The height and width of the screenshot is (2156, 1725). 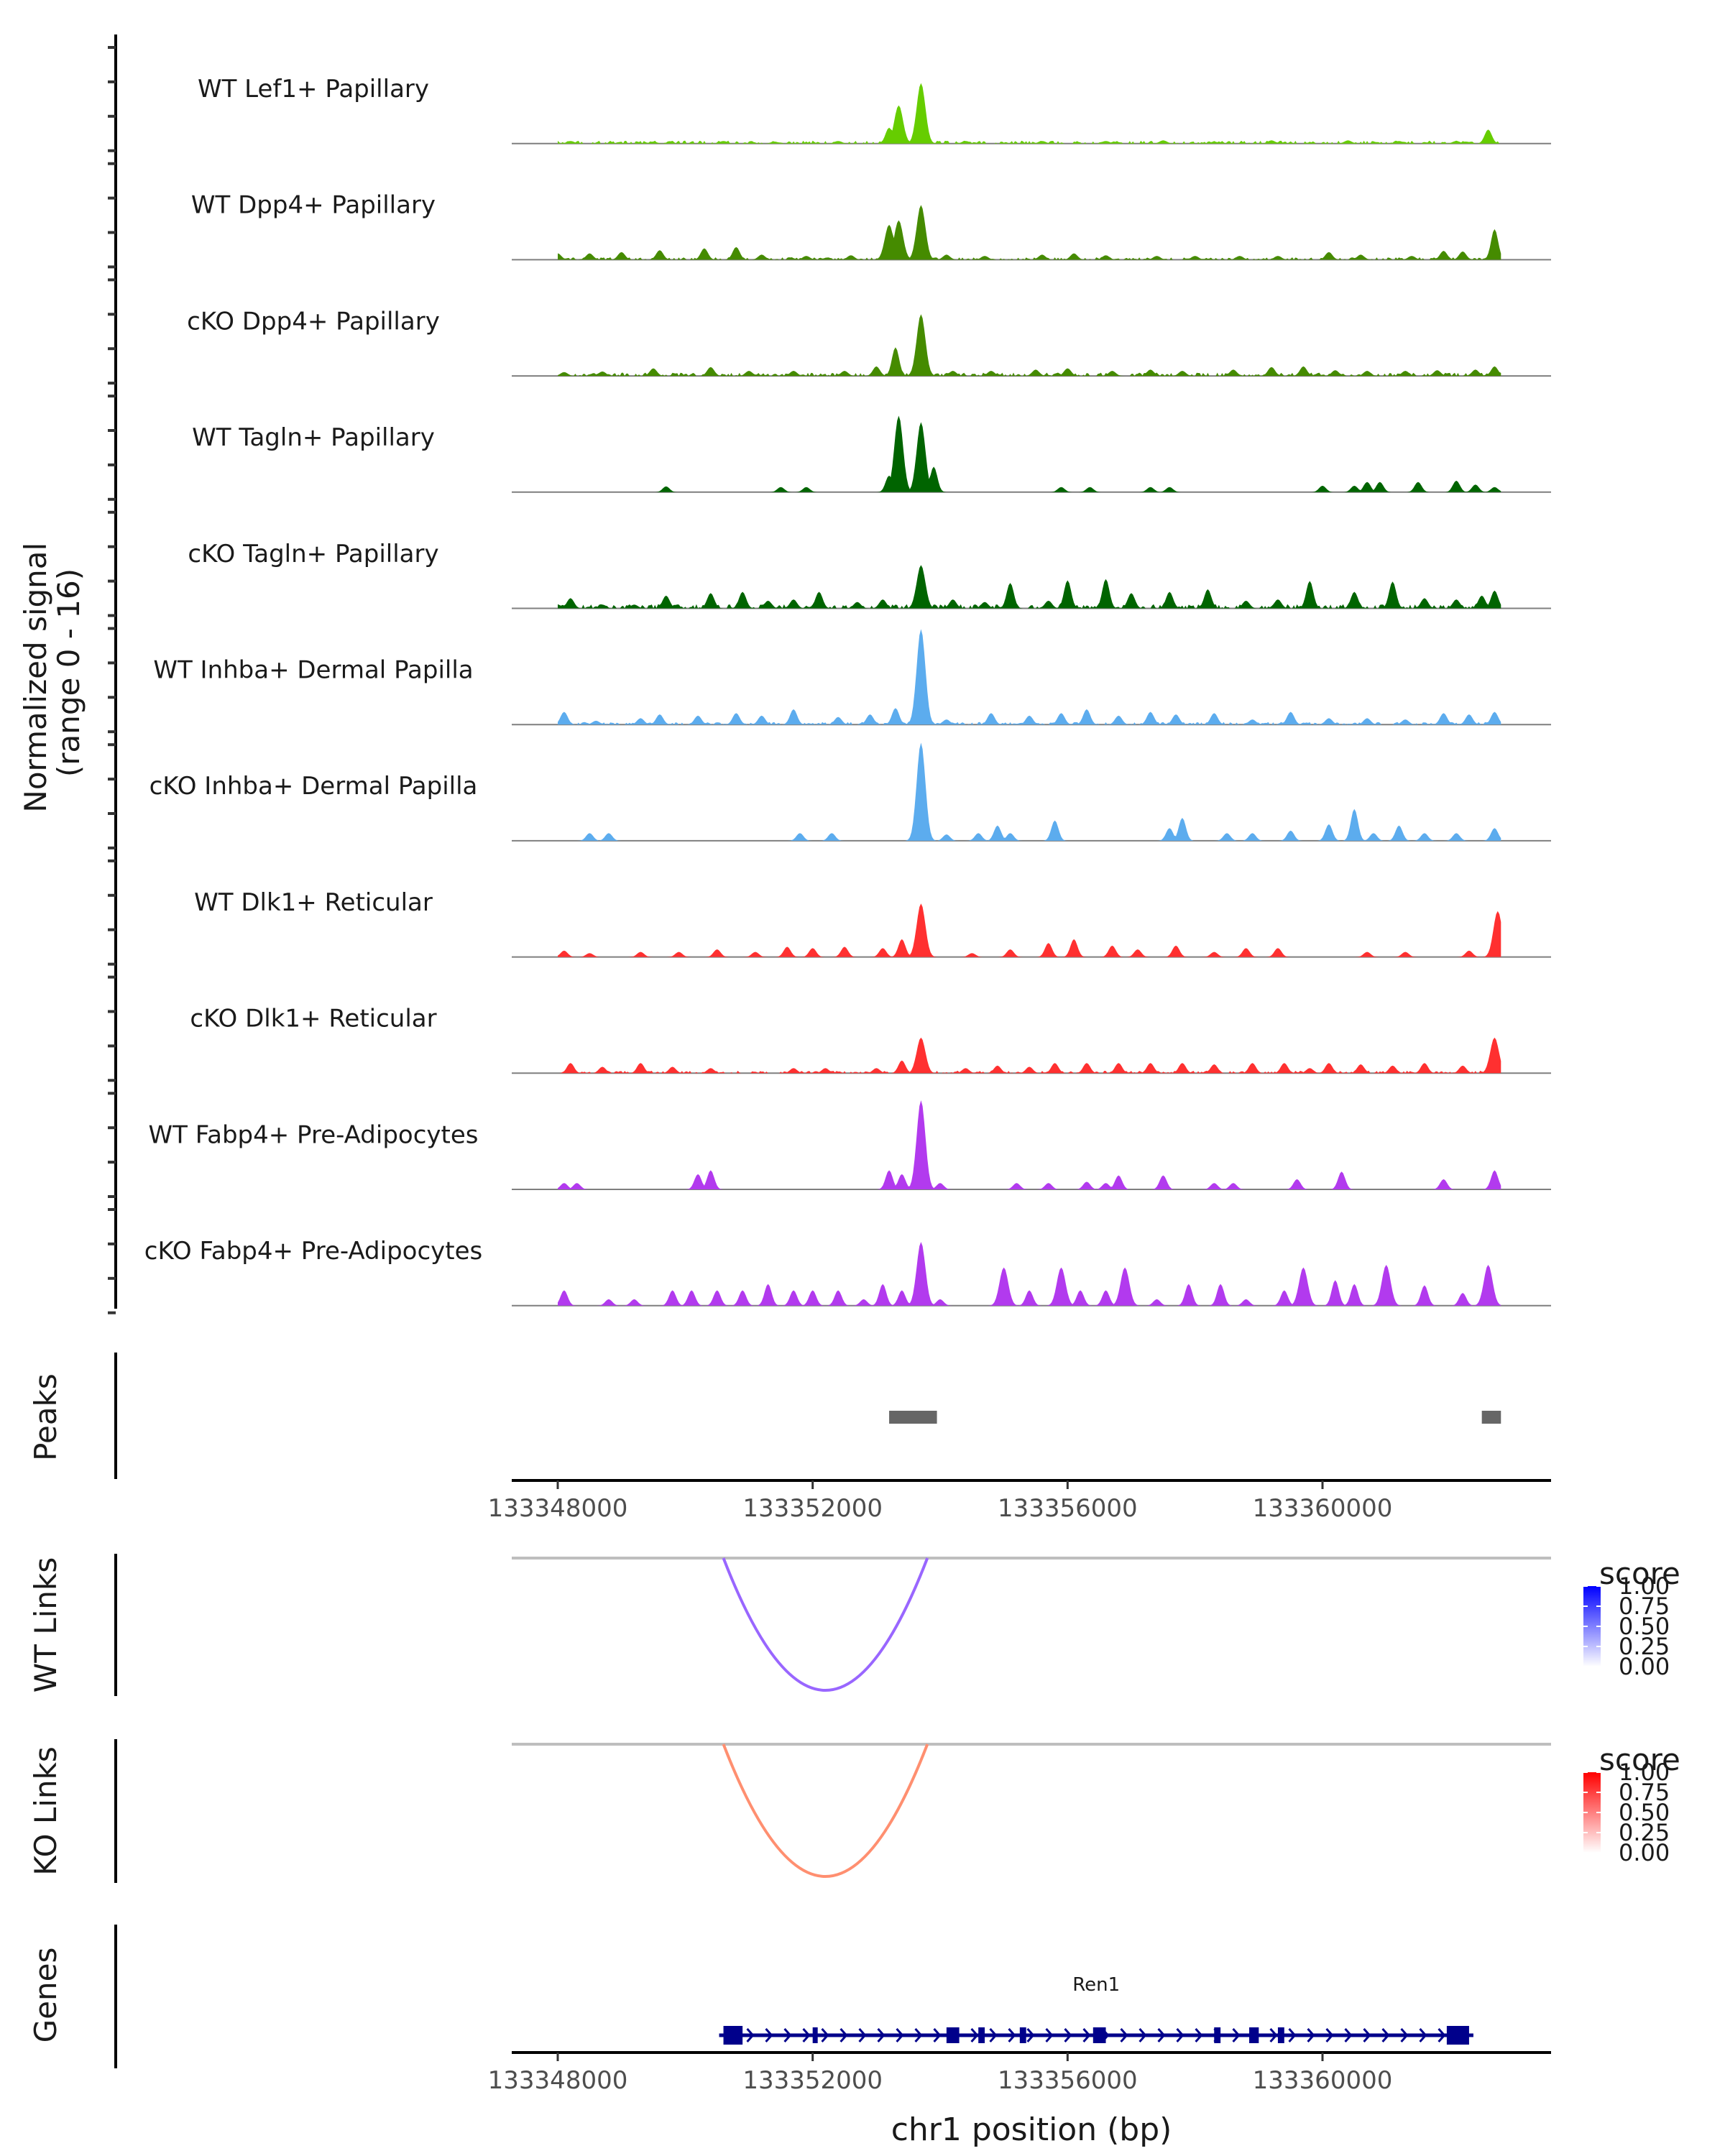 I want to click on track-2: cKO Dpp4+ Papillary, so click(x=869, y=342).